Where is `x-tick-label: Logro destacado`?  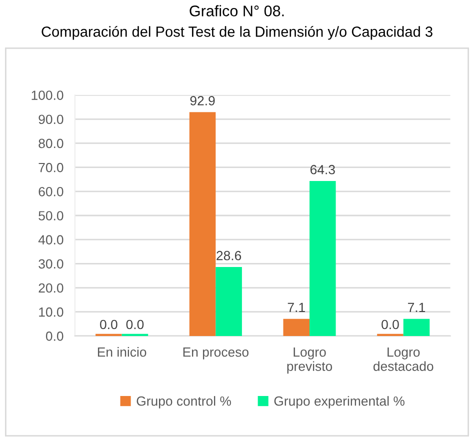
x-tick-label: Logro destacado is located at coordinates (403, 359).